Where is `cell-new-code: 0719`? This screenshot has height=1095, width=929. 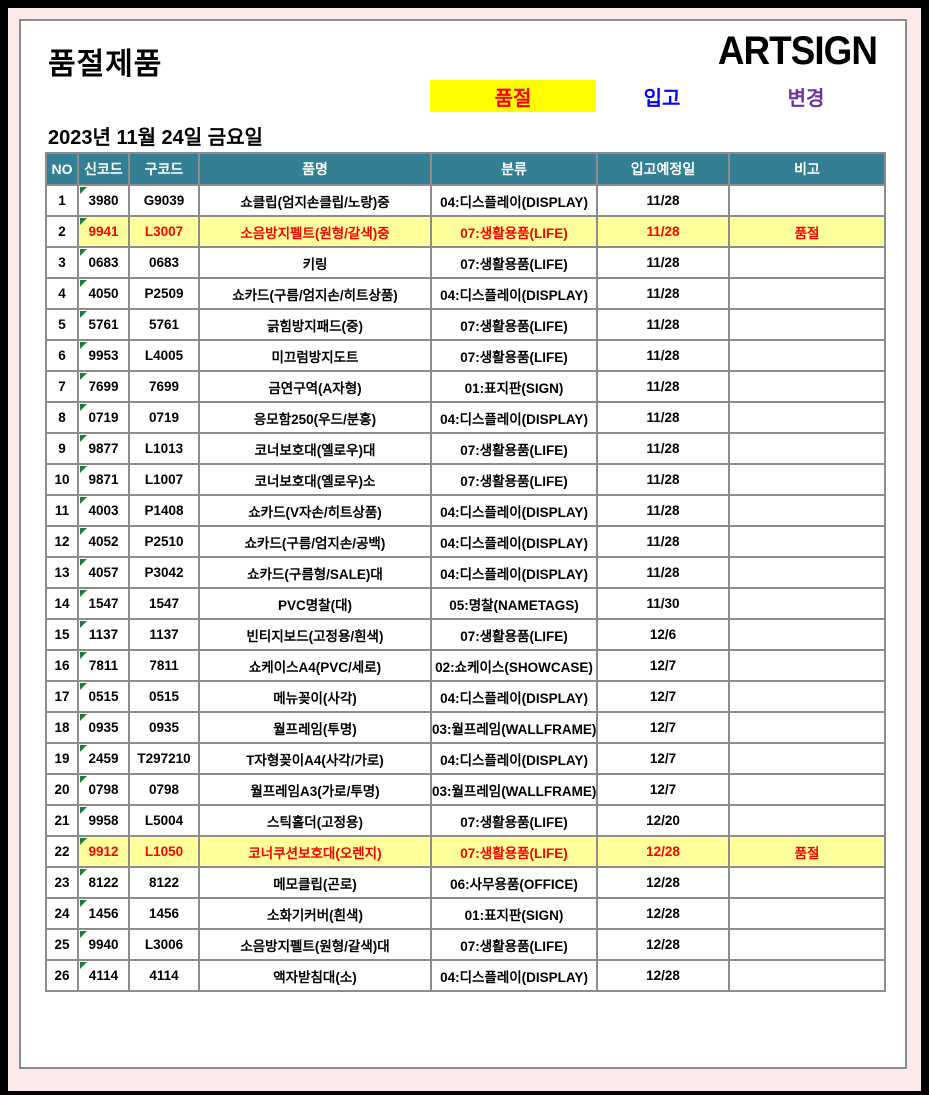 cell-new-code: 0719 is located at coordinates (103, 417).